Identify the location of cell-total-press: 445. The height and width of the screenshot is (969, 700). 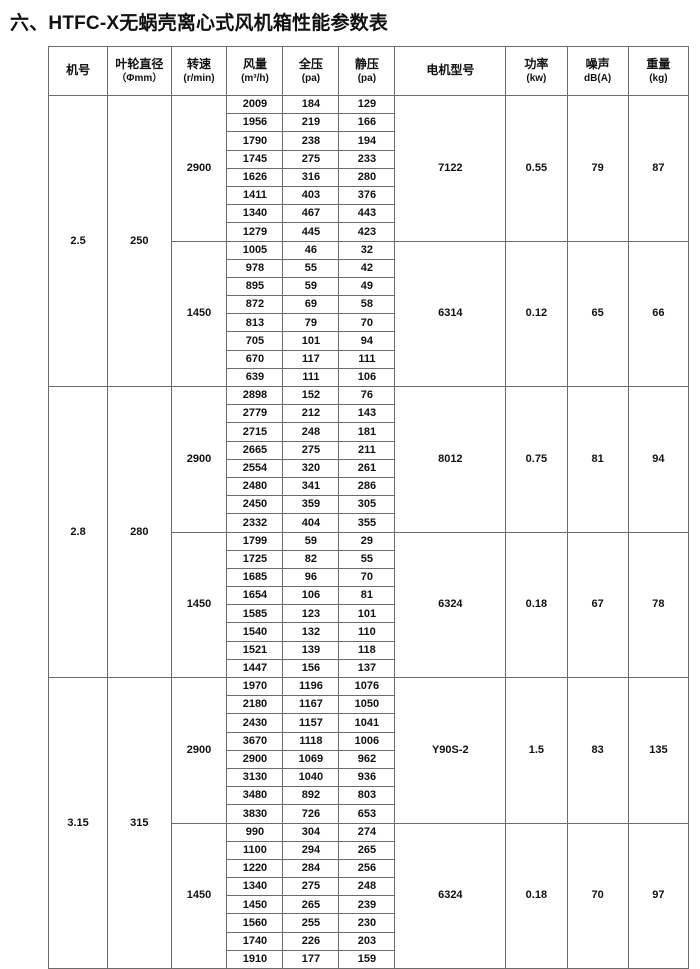
(311, 232).